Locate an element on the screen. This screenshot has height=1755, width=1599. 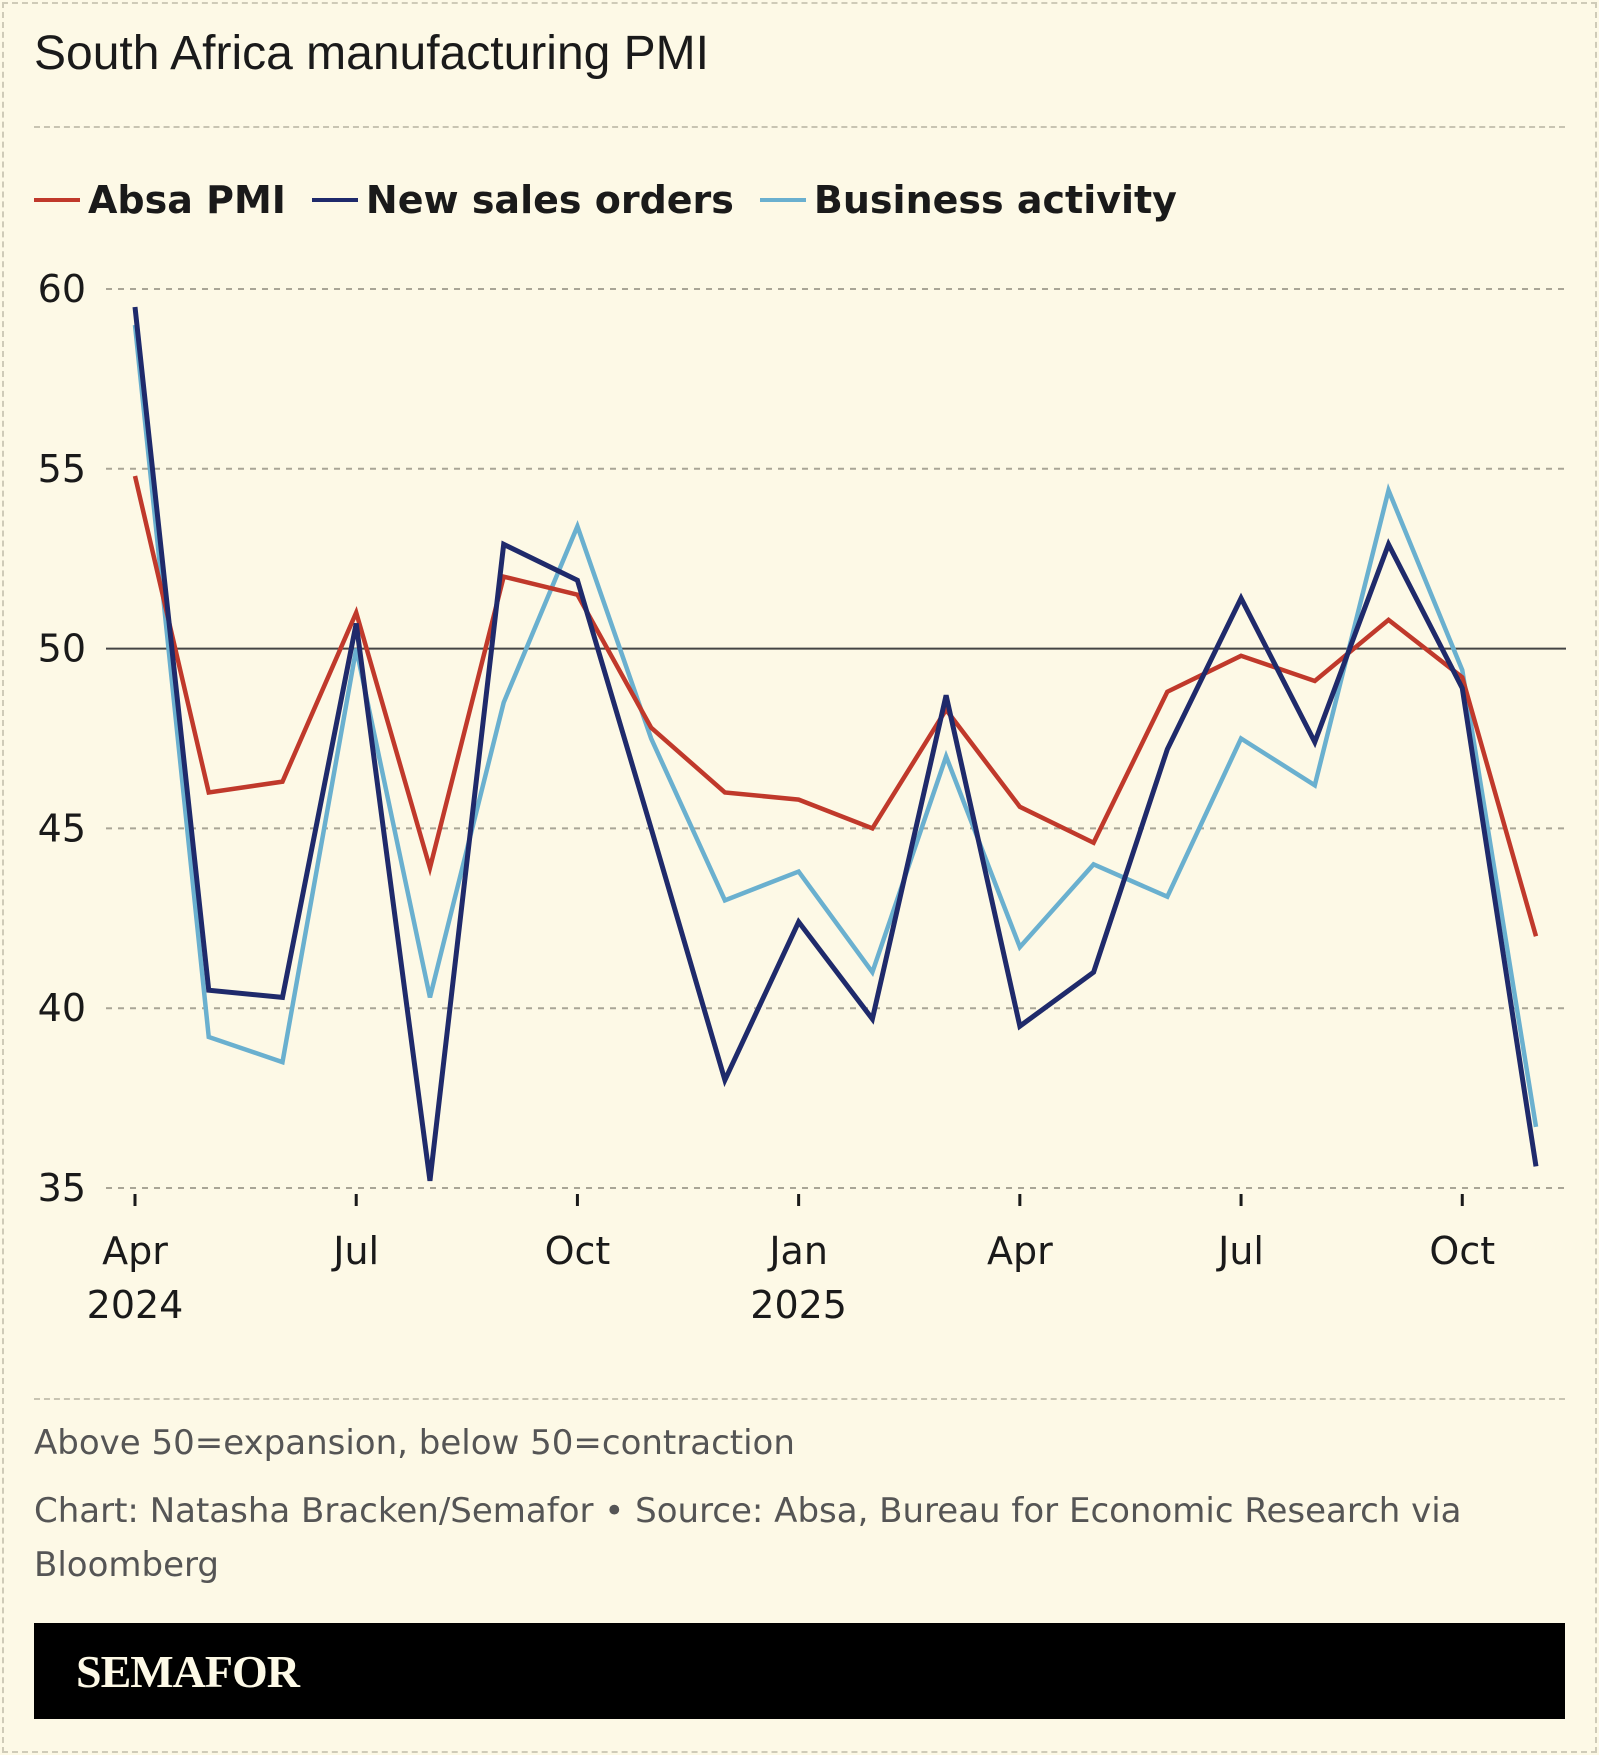
chart-note: Above 50=expansion, below 50=contraction is located at coordinates (414, 1443).